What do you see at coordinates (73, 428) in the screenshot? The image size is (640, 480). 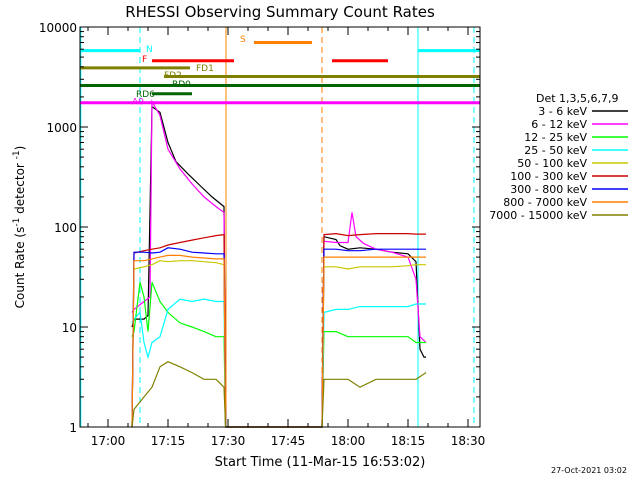 I see `y-tick-label-0: 1` at bounding box center [73, 428].